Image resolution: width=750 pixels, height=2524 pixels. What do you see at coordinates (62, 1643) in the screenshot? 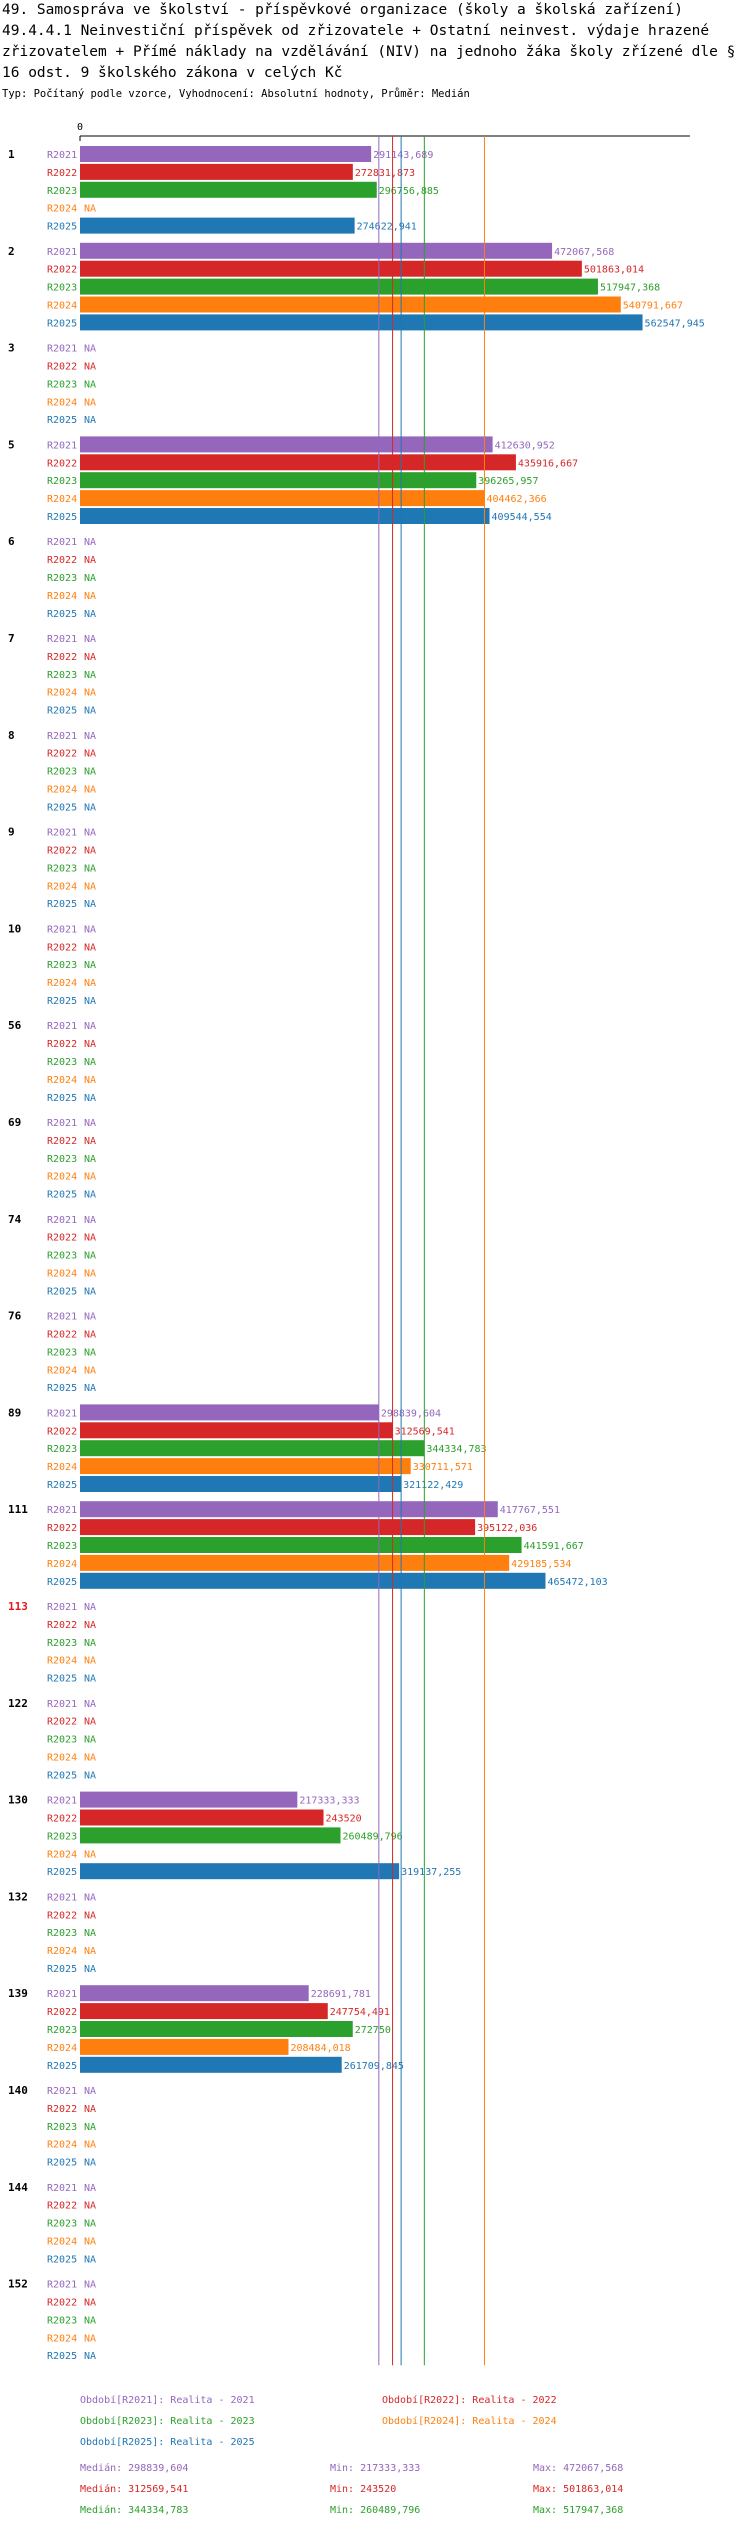
I see `series-label-113-R2023: R2023` at bounding box center [62, 1643].